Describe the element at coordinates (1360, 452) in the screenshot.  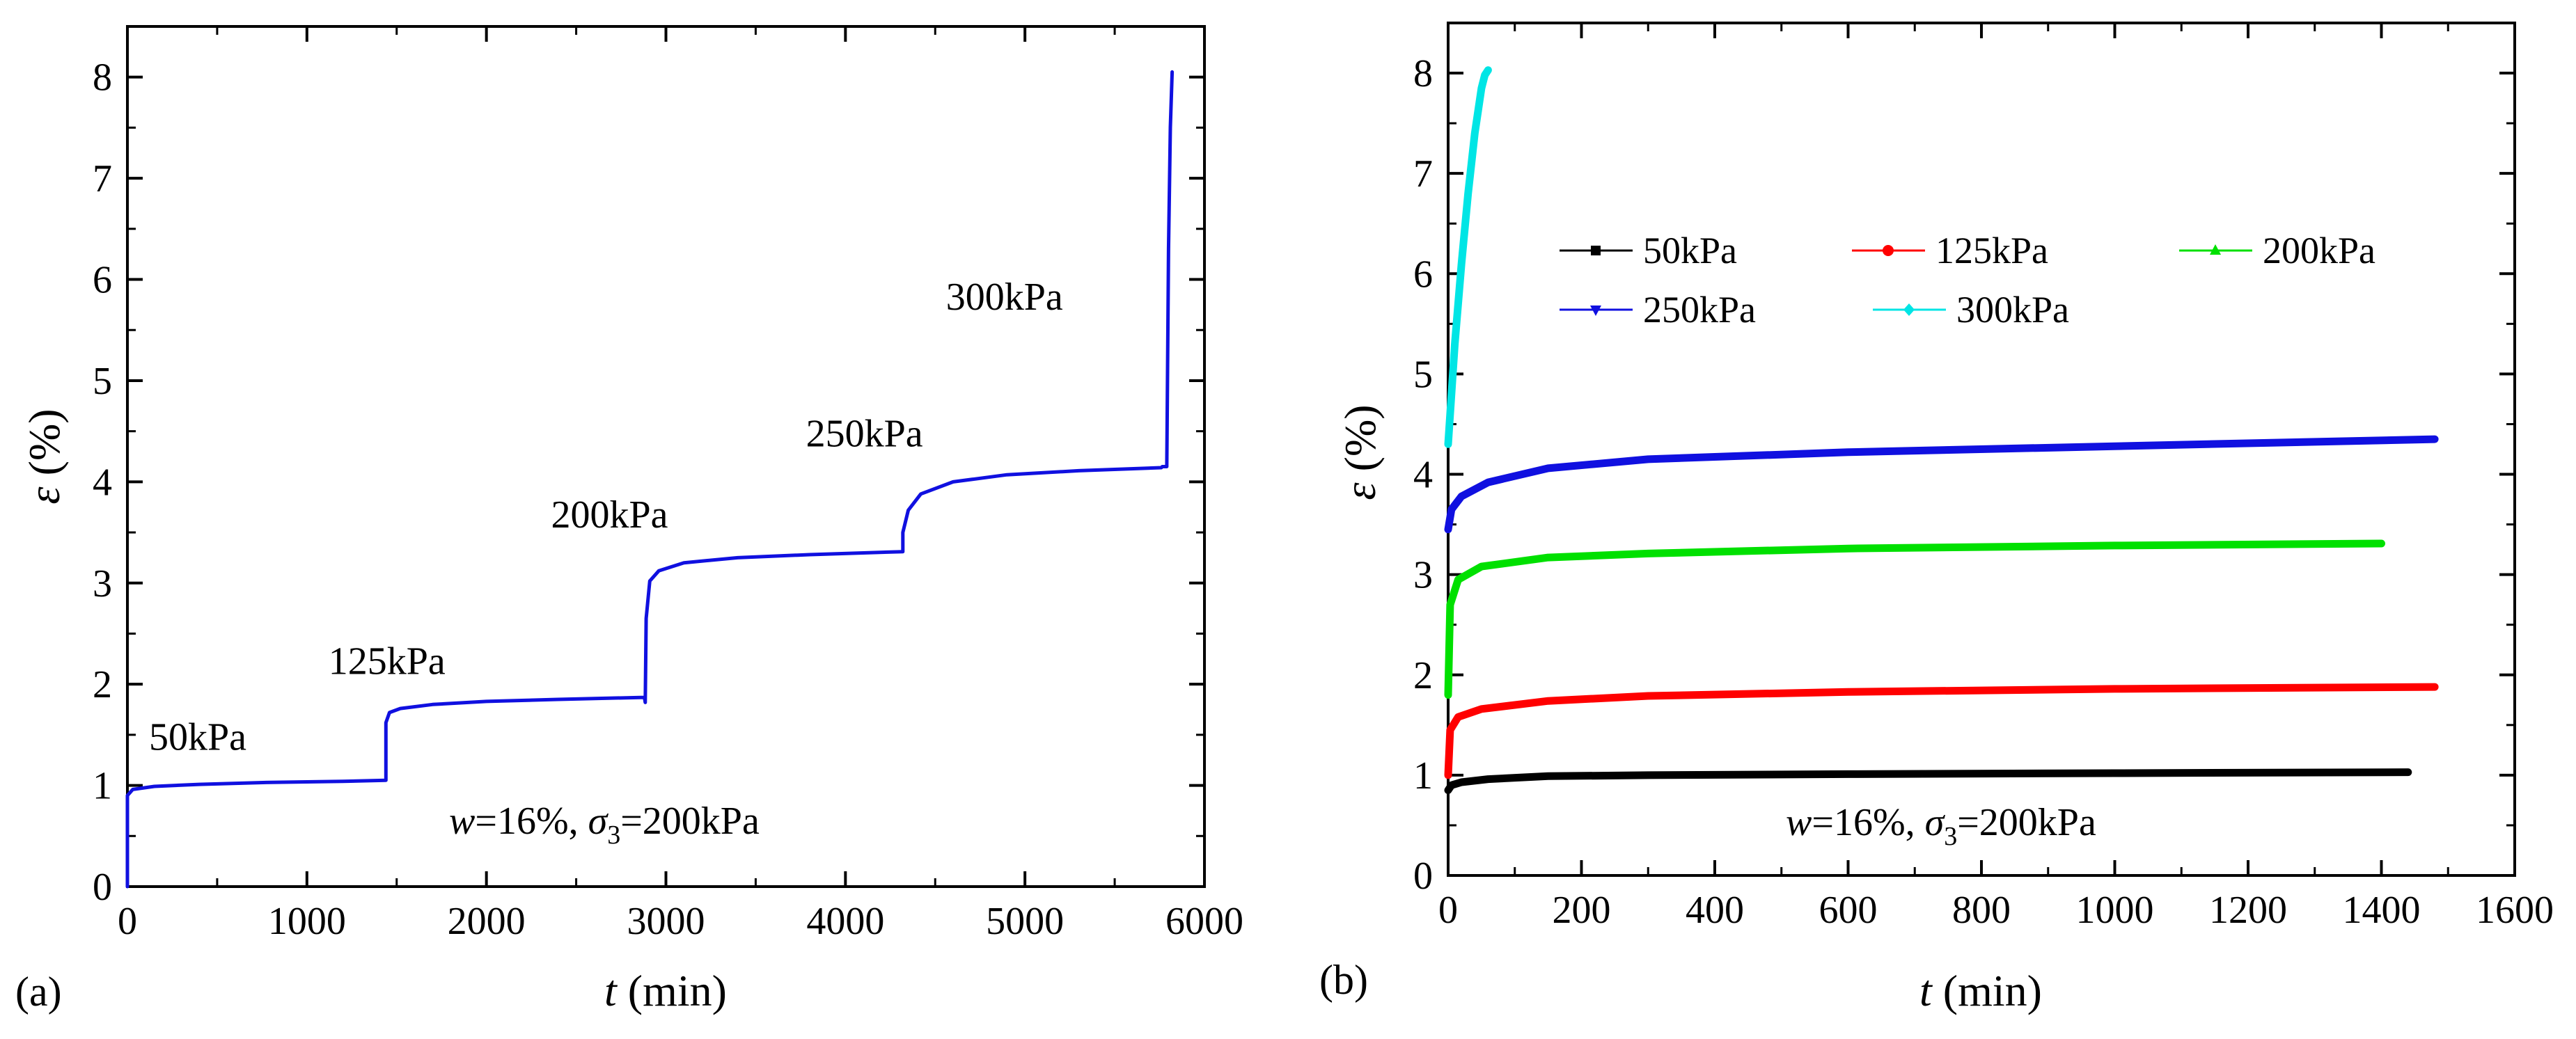
I see `y-axis-label-b: ε (%)` at that location.